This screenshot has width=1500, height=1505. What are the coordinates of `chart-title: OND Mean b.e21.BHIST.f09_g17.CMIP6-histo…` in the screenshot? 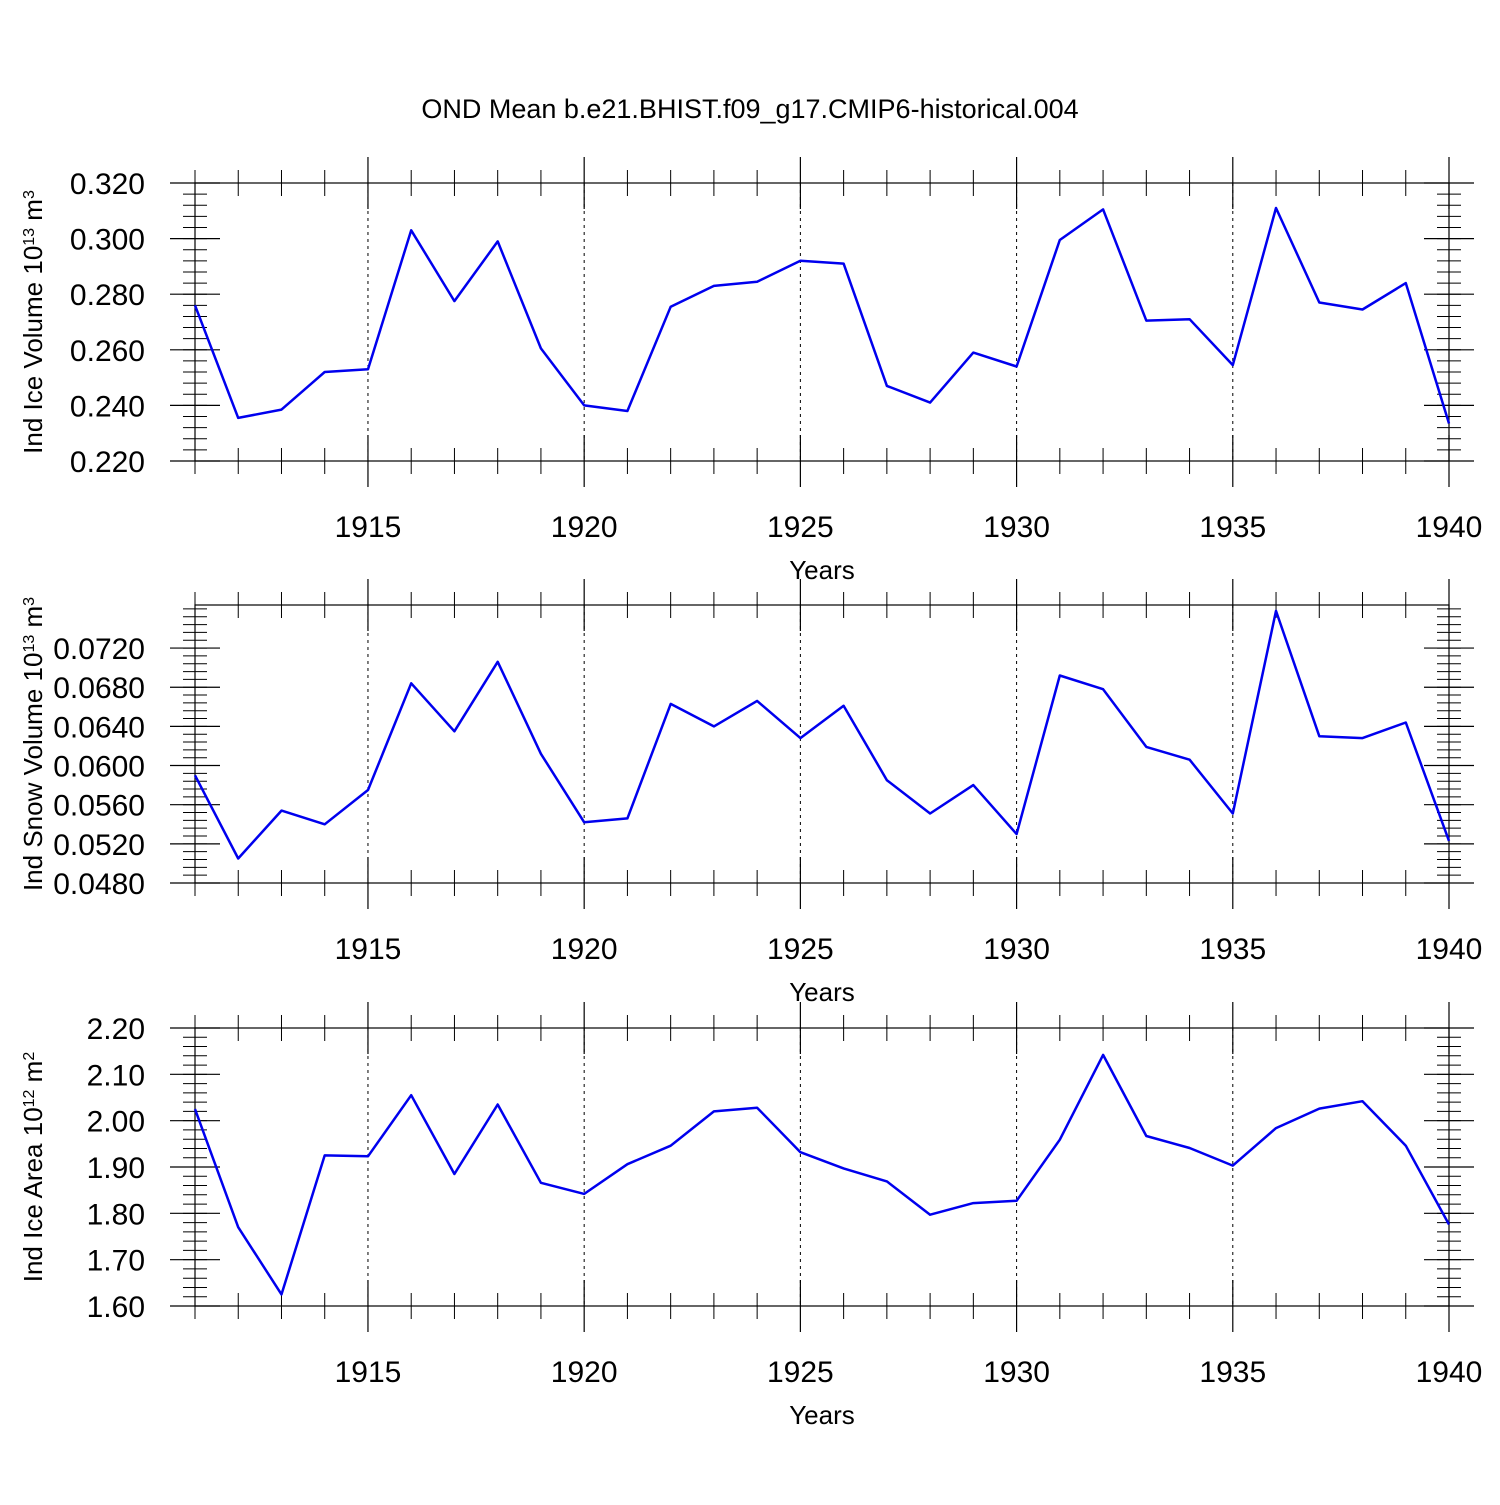 It's located at (749, 109).